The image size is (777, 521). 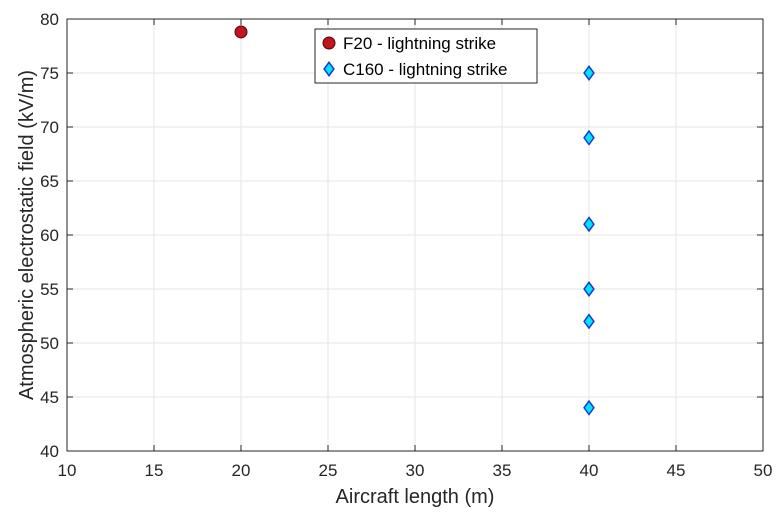 I want to click on legend-entry-f20: F20 - lightning strike, so click(x=419, y=43).